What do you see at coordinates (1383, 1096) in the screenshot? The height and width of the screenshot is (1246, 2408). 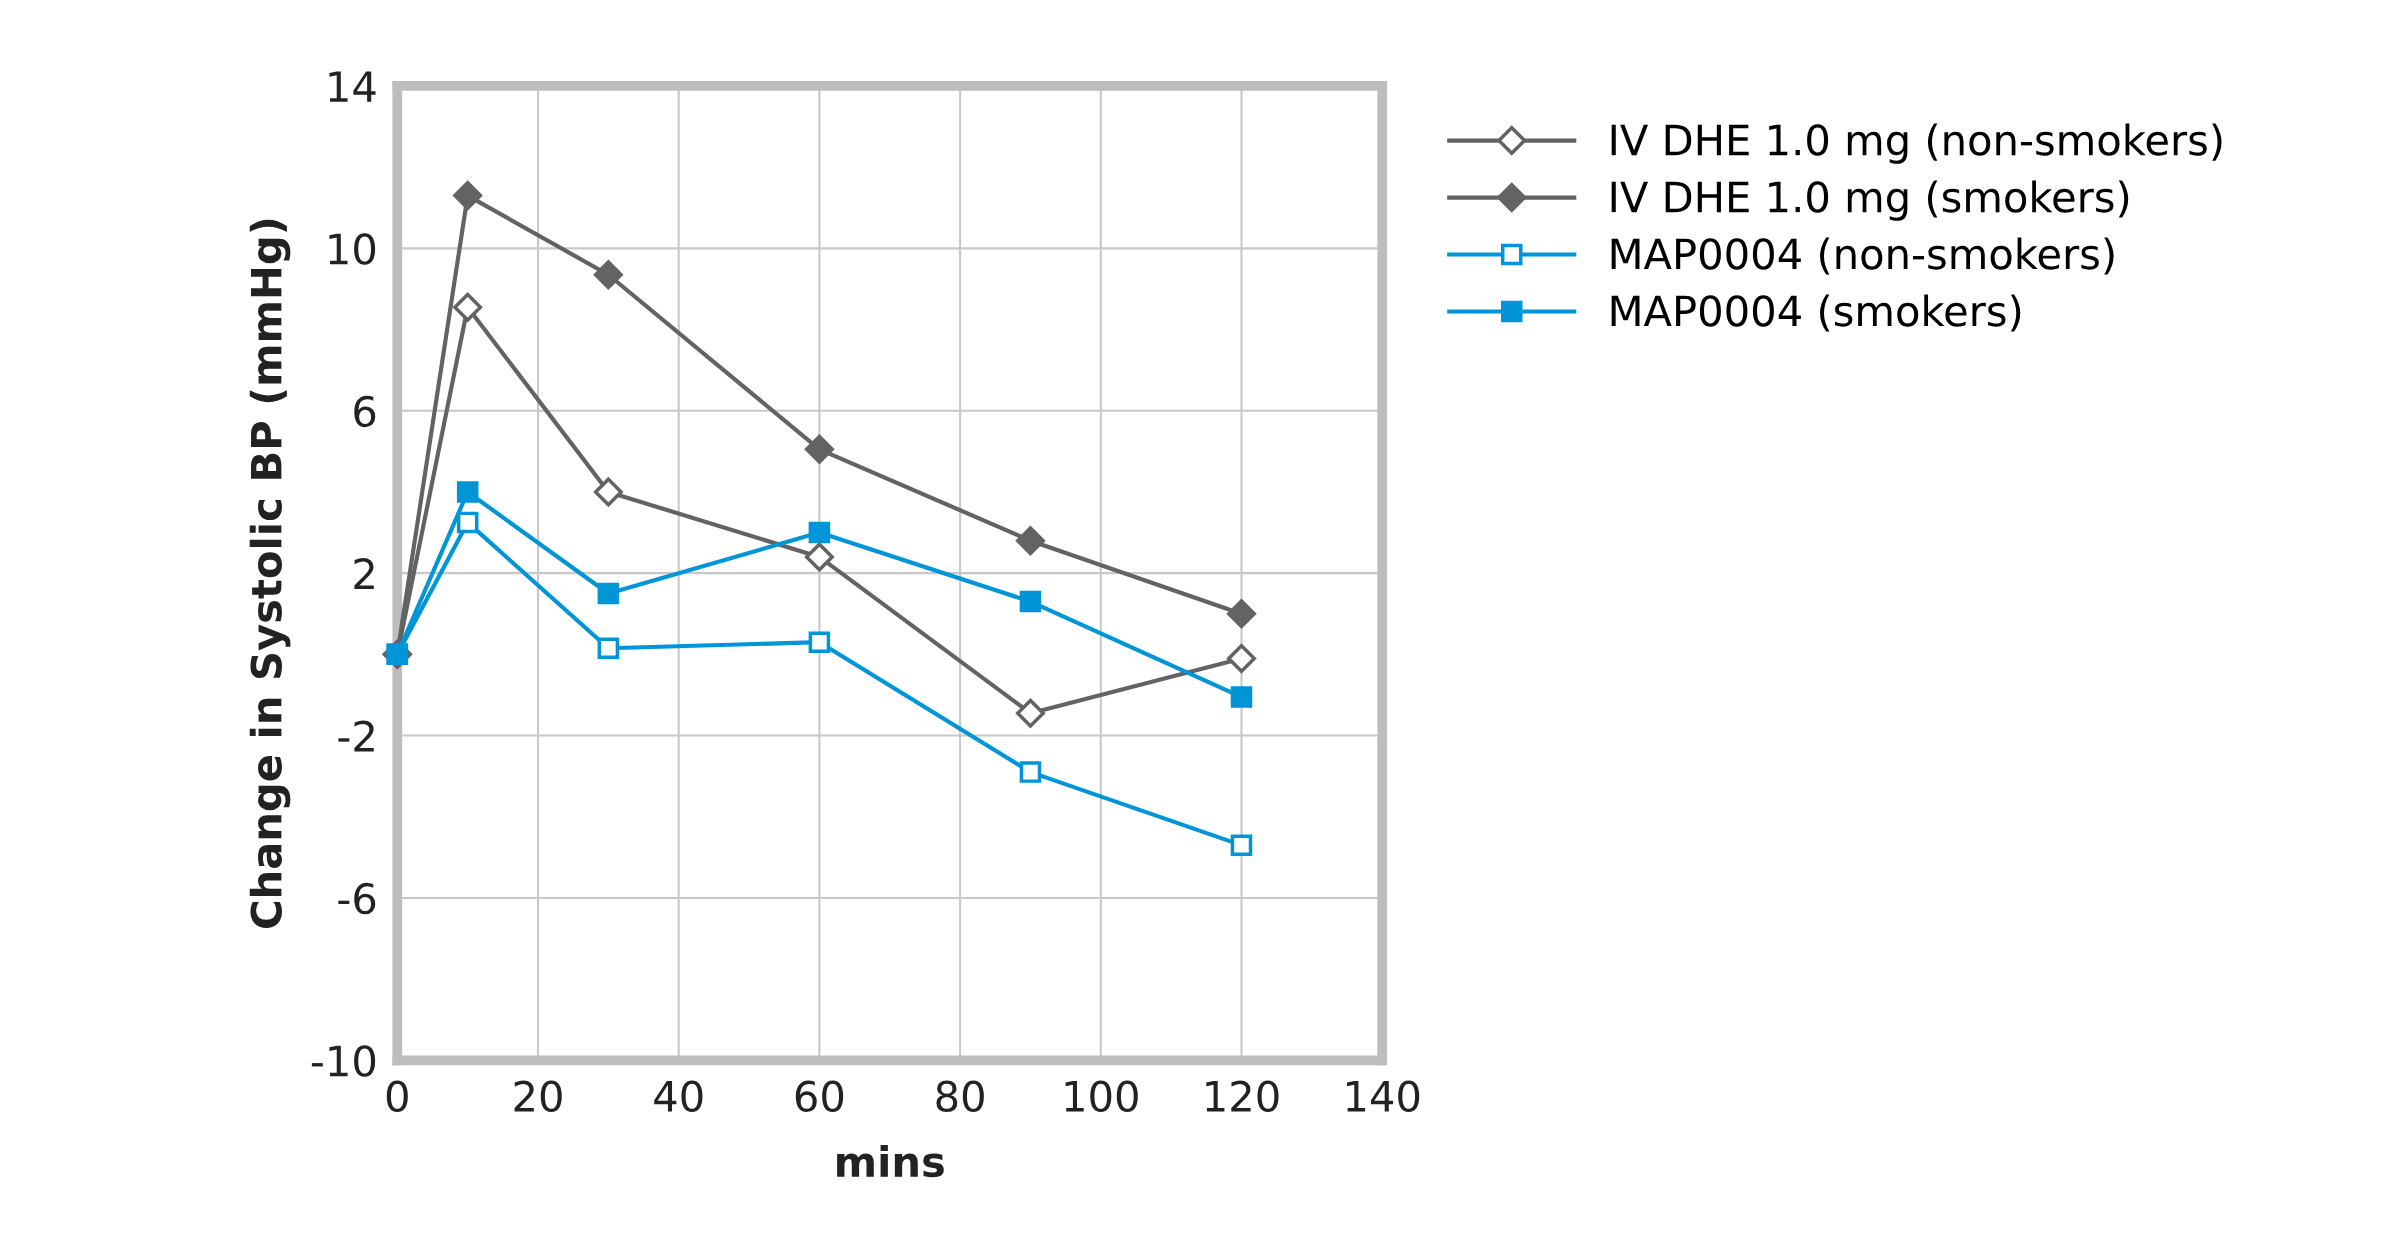 I see `x-tick-label: 140` at bounding box center [1383, 1096].